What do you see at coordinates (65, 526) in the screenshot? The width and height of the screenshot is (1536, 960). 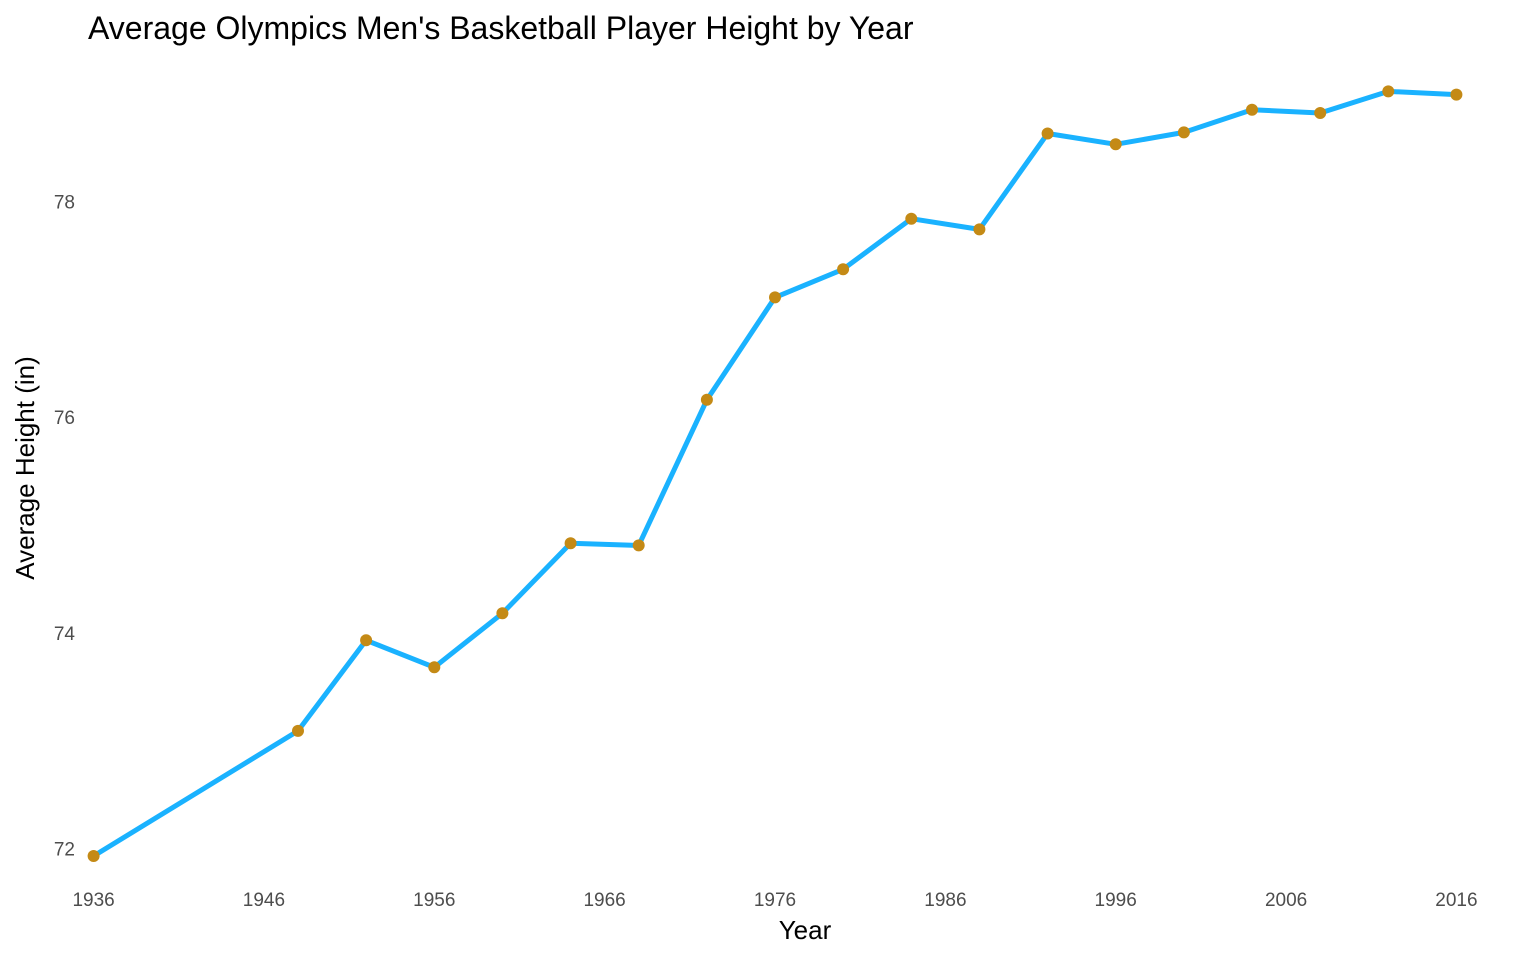 I see `y-axis-tick-labels: 72 74 76 78` at bounding box center [65, 526].